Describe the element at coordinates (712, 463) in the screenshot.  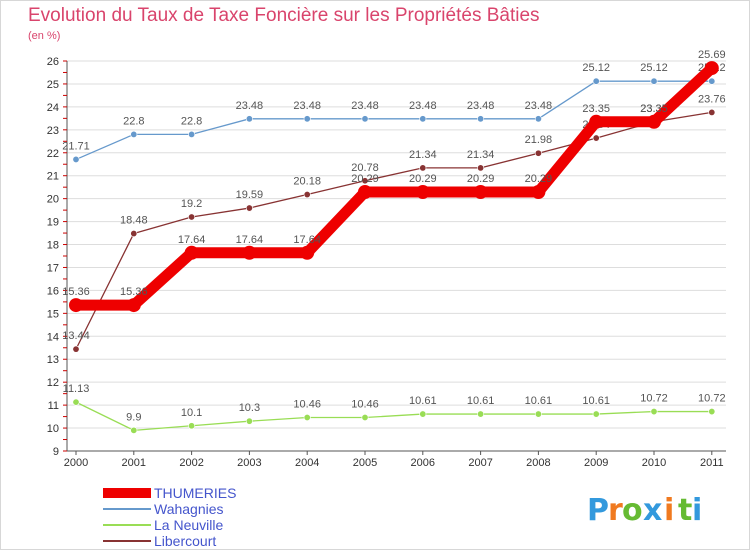
I see `x-tick-label: 2011` at that location.